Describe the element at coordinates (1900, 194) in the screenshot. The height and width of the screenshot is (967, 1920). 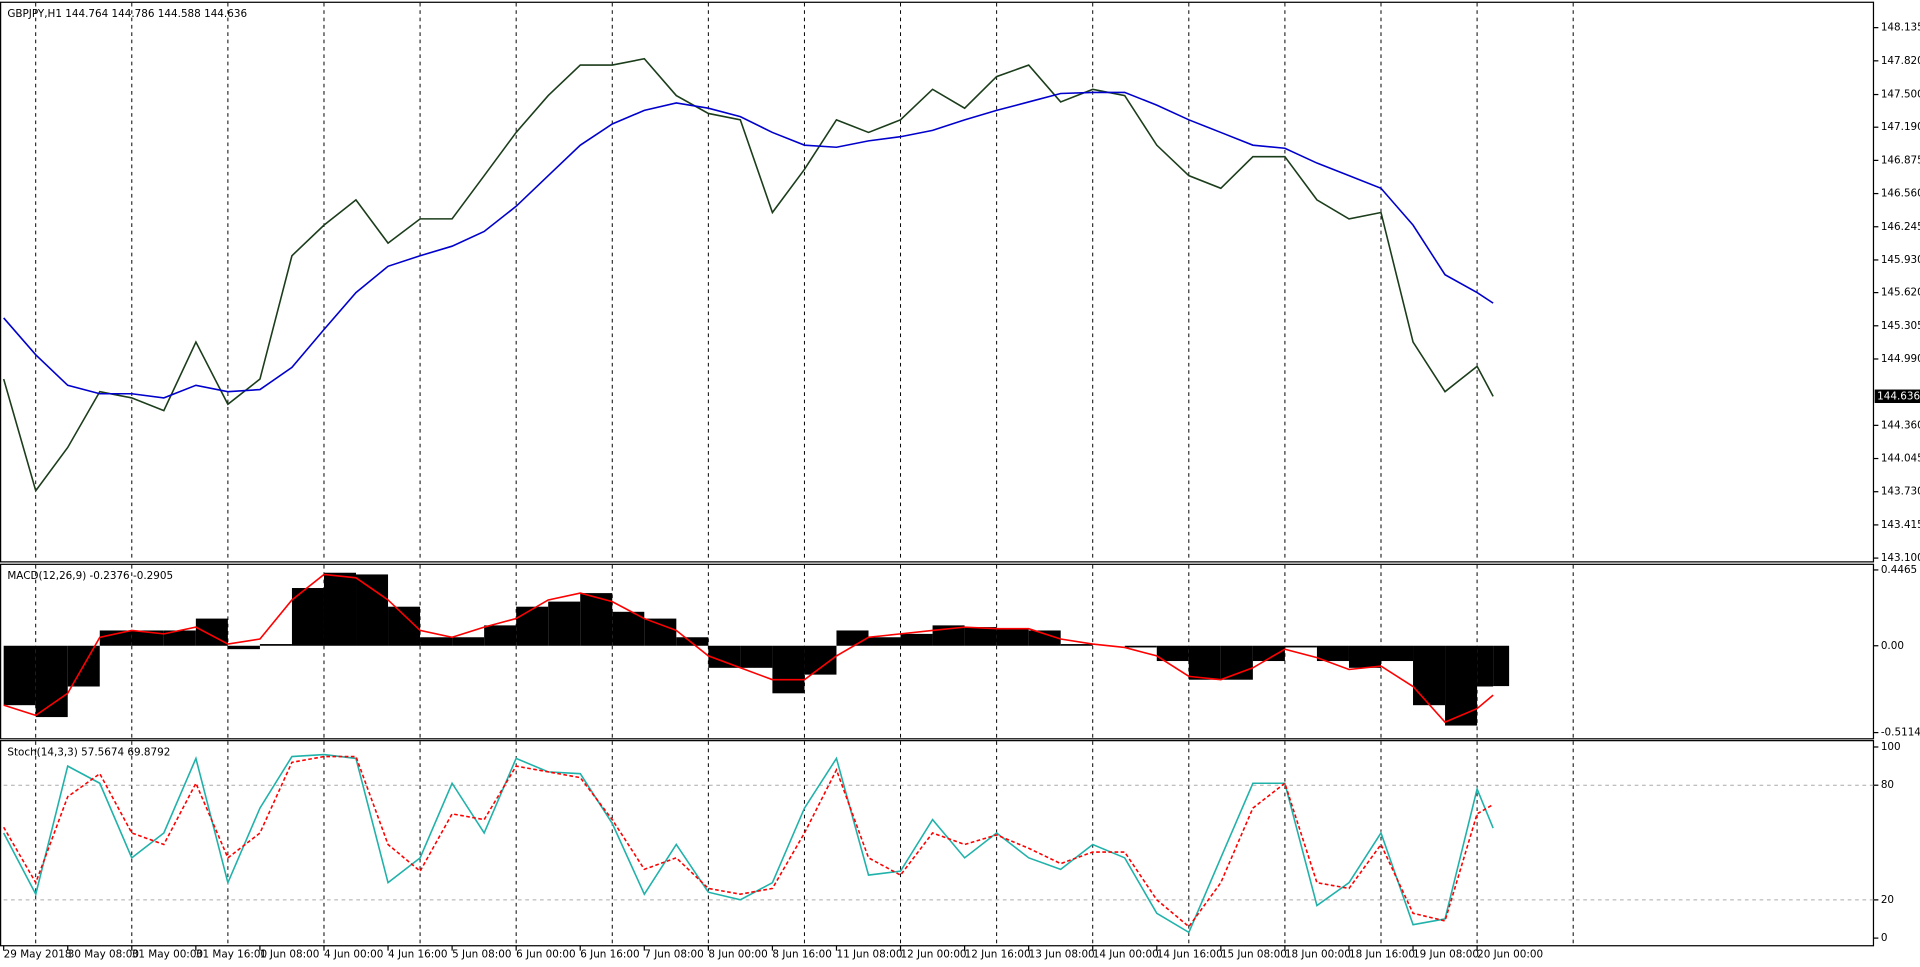
I see `y-tick-label: 146.560` at that location.